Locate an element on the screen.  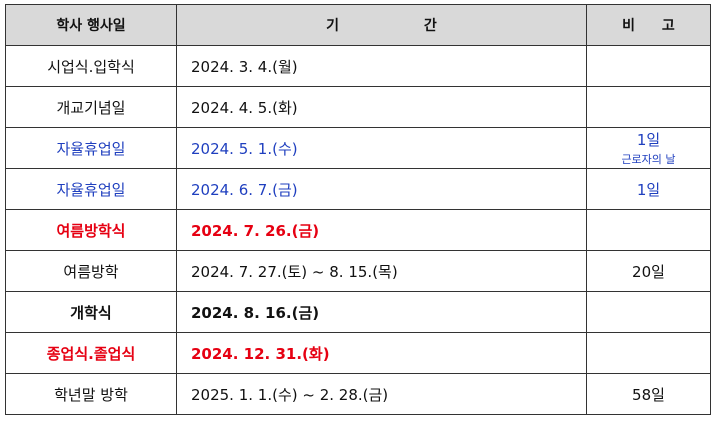
note-cell: 20일 is located at coordinates (648, 271).